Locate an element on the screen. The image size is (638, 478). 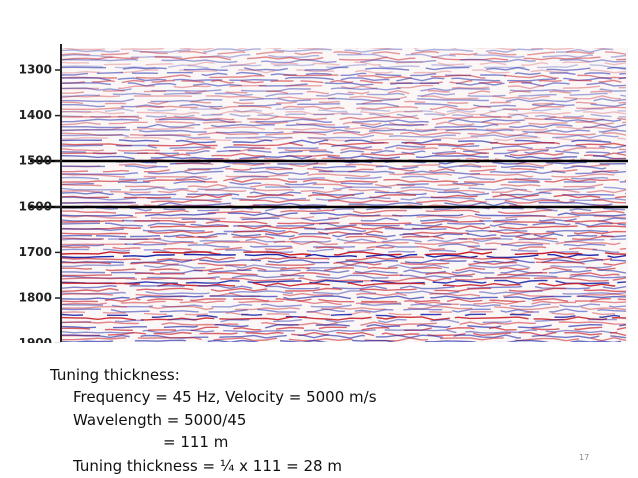
text-line: Tuning thickness = ¼ x 111 = 28 m is located at coordinates (207, 466).